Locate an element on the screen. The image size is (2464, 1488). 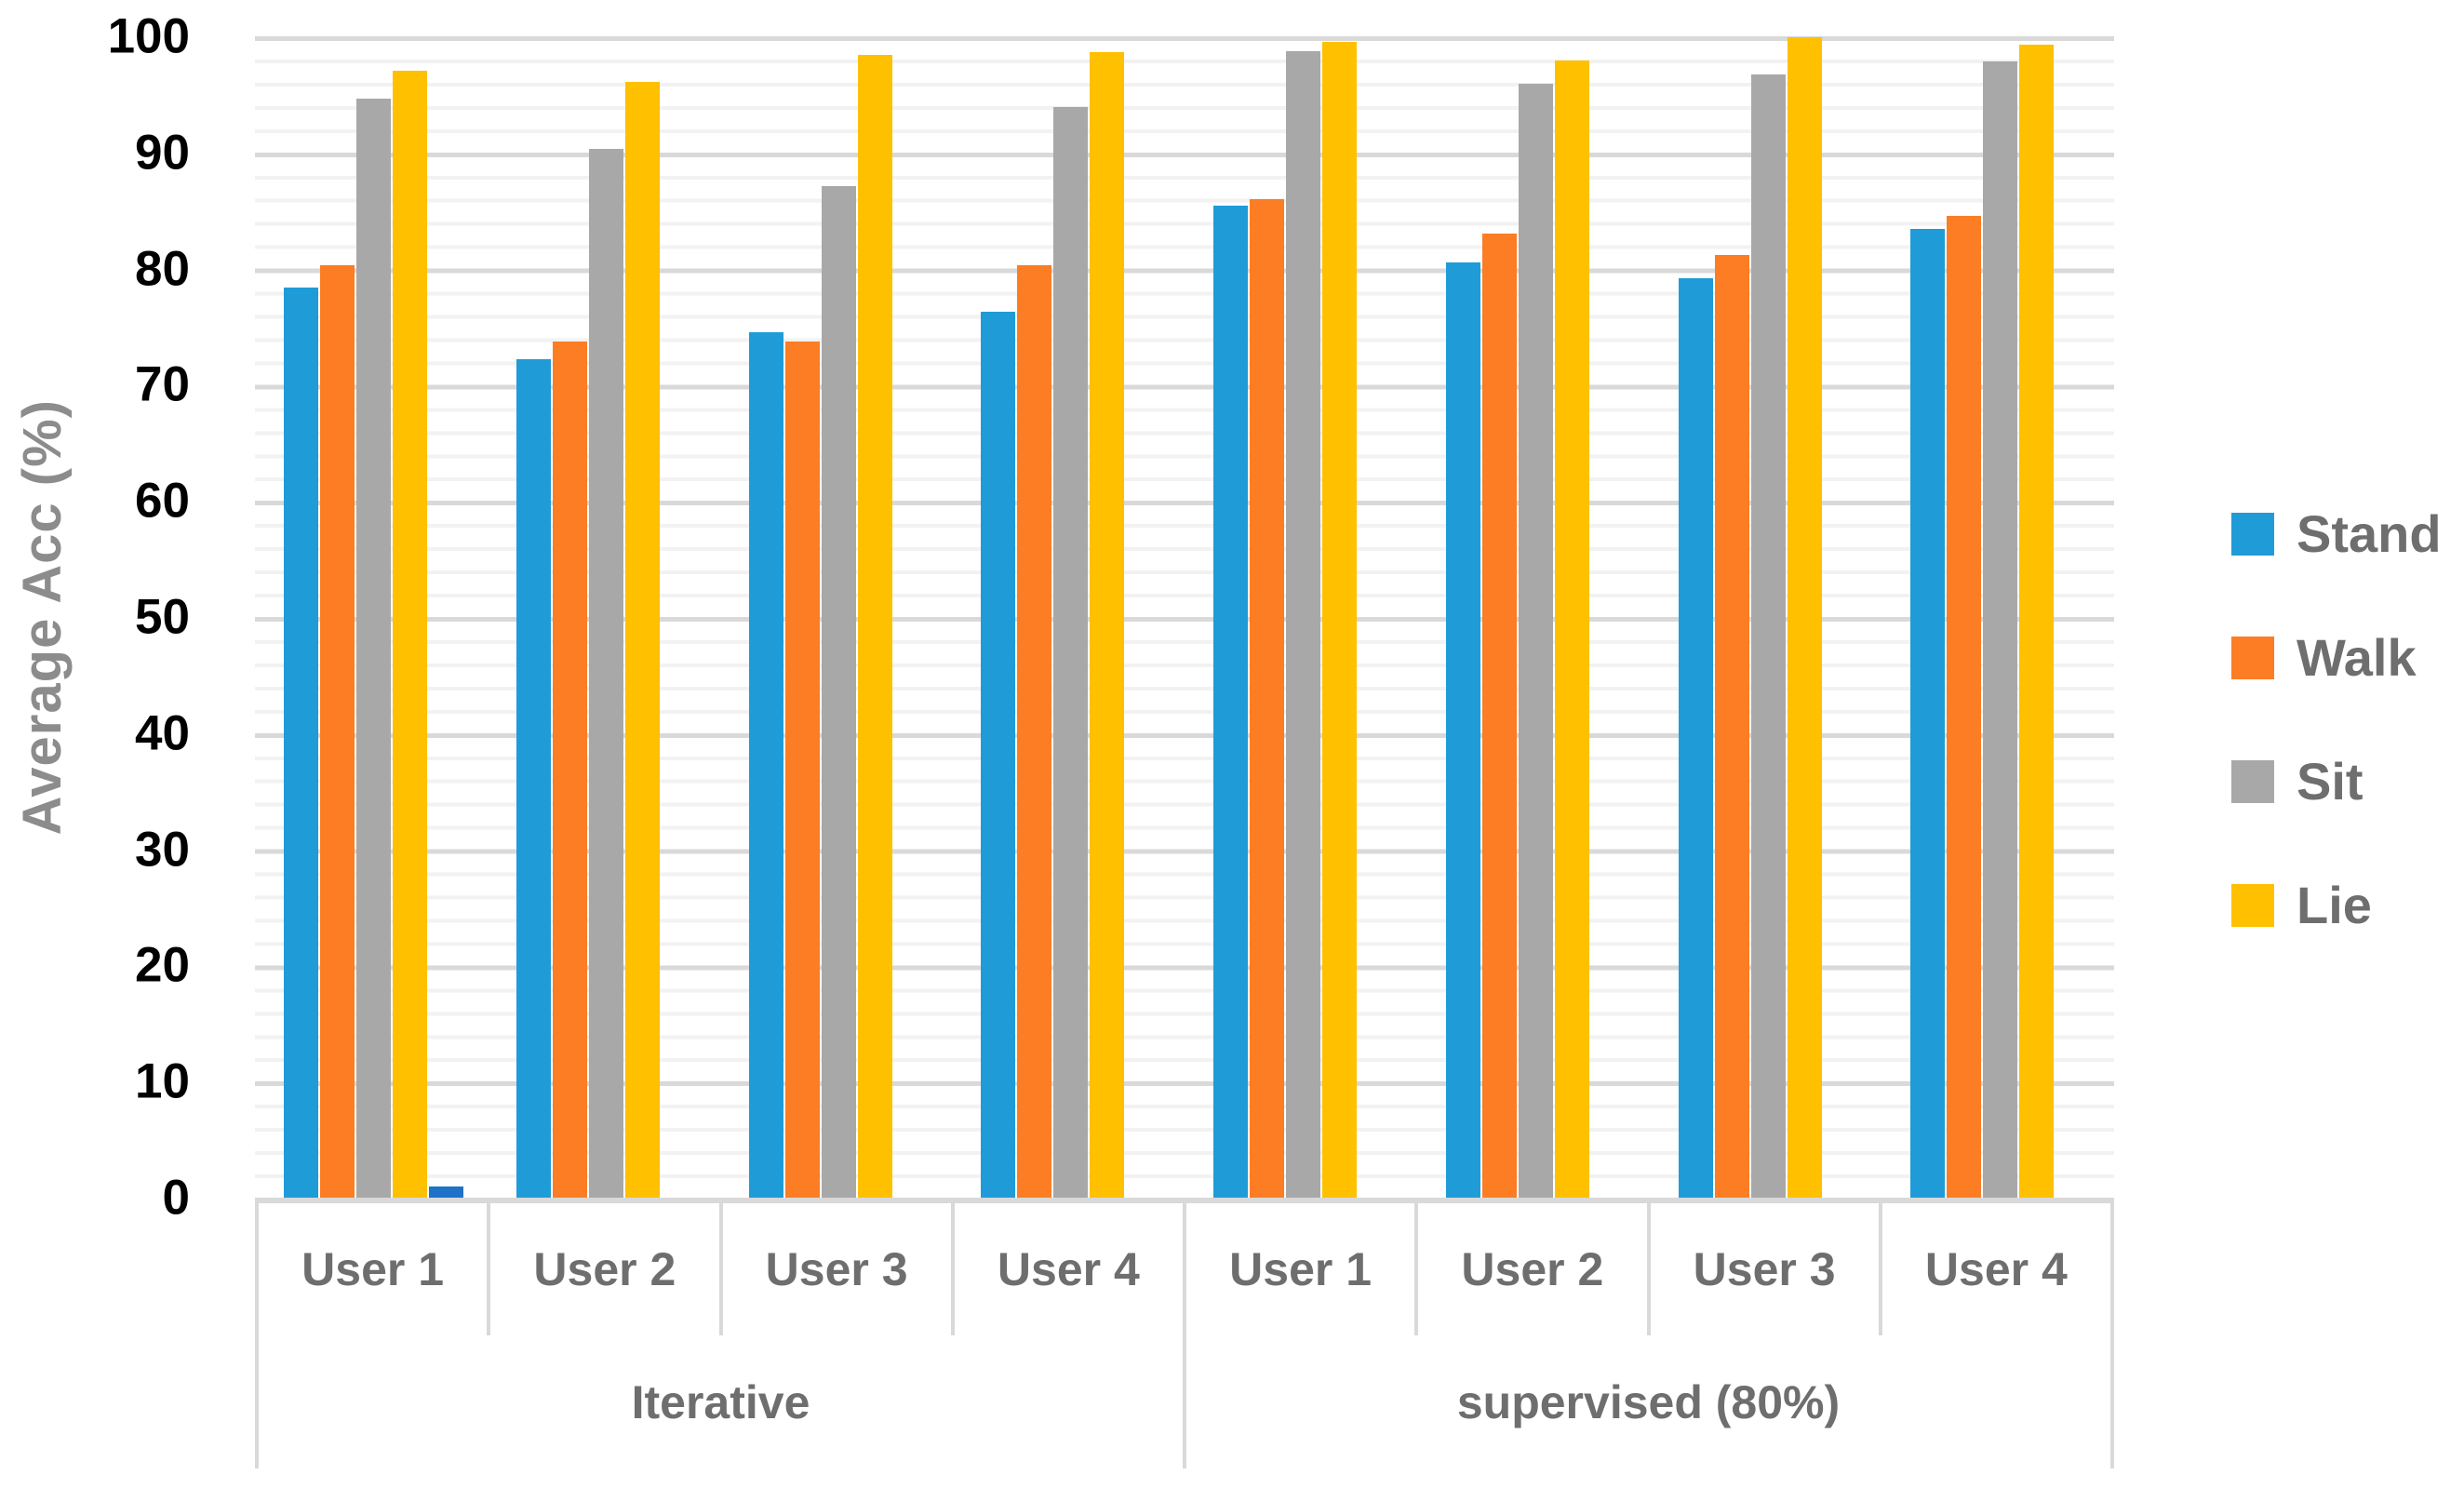
y-tick-label: 90 is located at coordinates (162, 153).